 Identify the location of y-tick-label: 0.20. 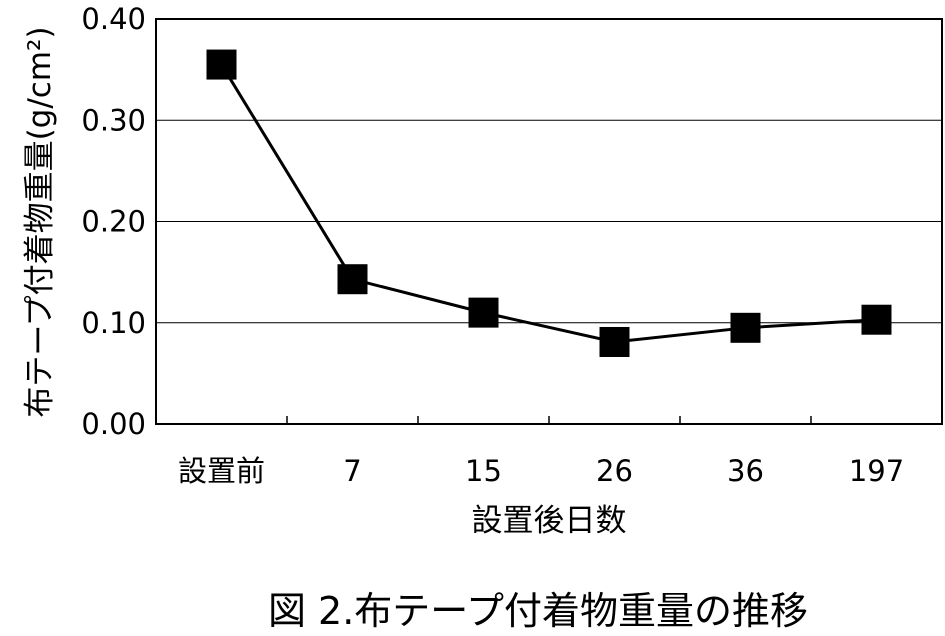
(113, 222).